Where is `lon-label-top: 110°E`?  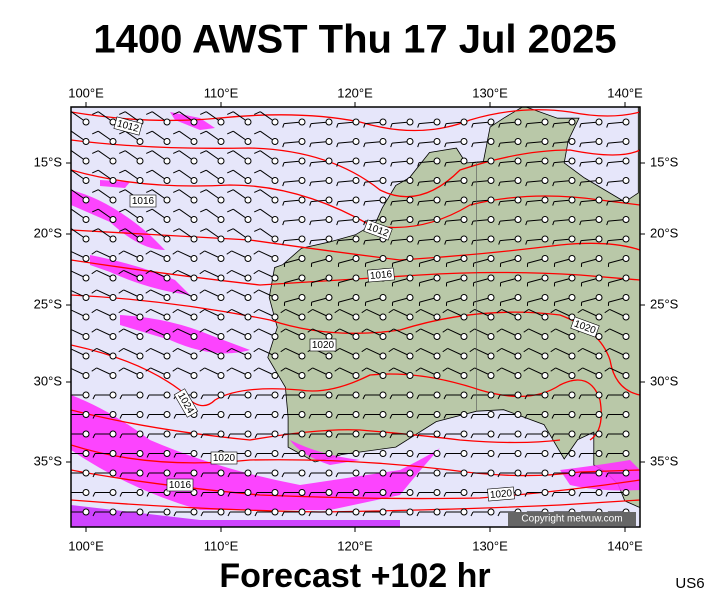 lon-label-top: 110°E is located at coordinates (221, 92).